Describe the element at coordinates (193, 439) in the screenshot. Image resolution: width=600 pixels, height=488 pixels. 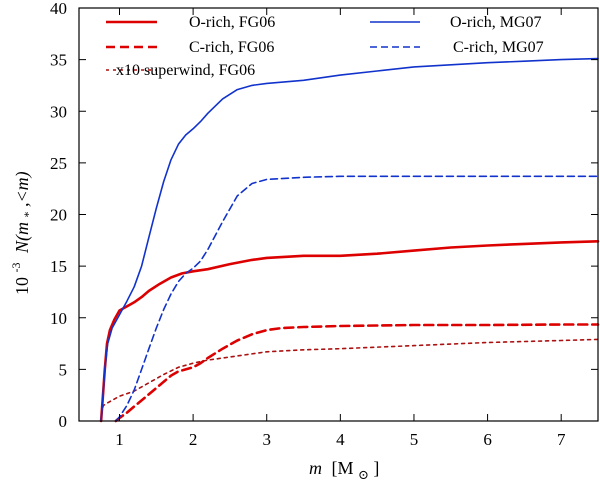
I see `x-tick-label: 2` at that location.